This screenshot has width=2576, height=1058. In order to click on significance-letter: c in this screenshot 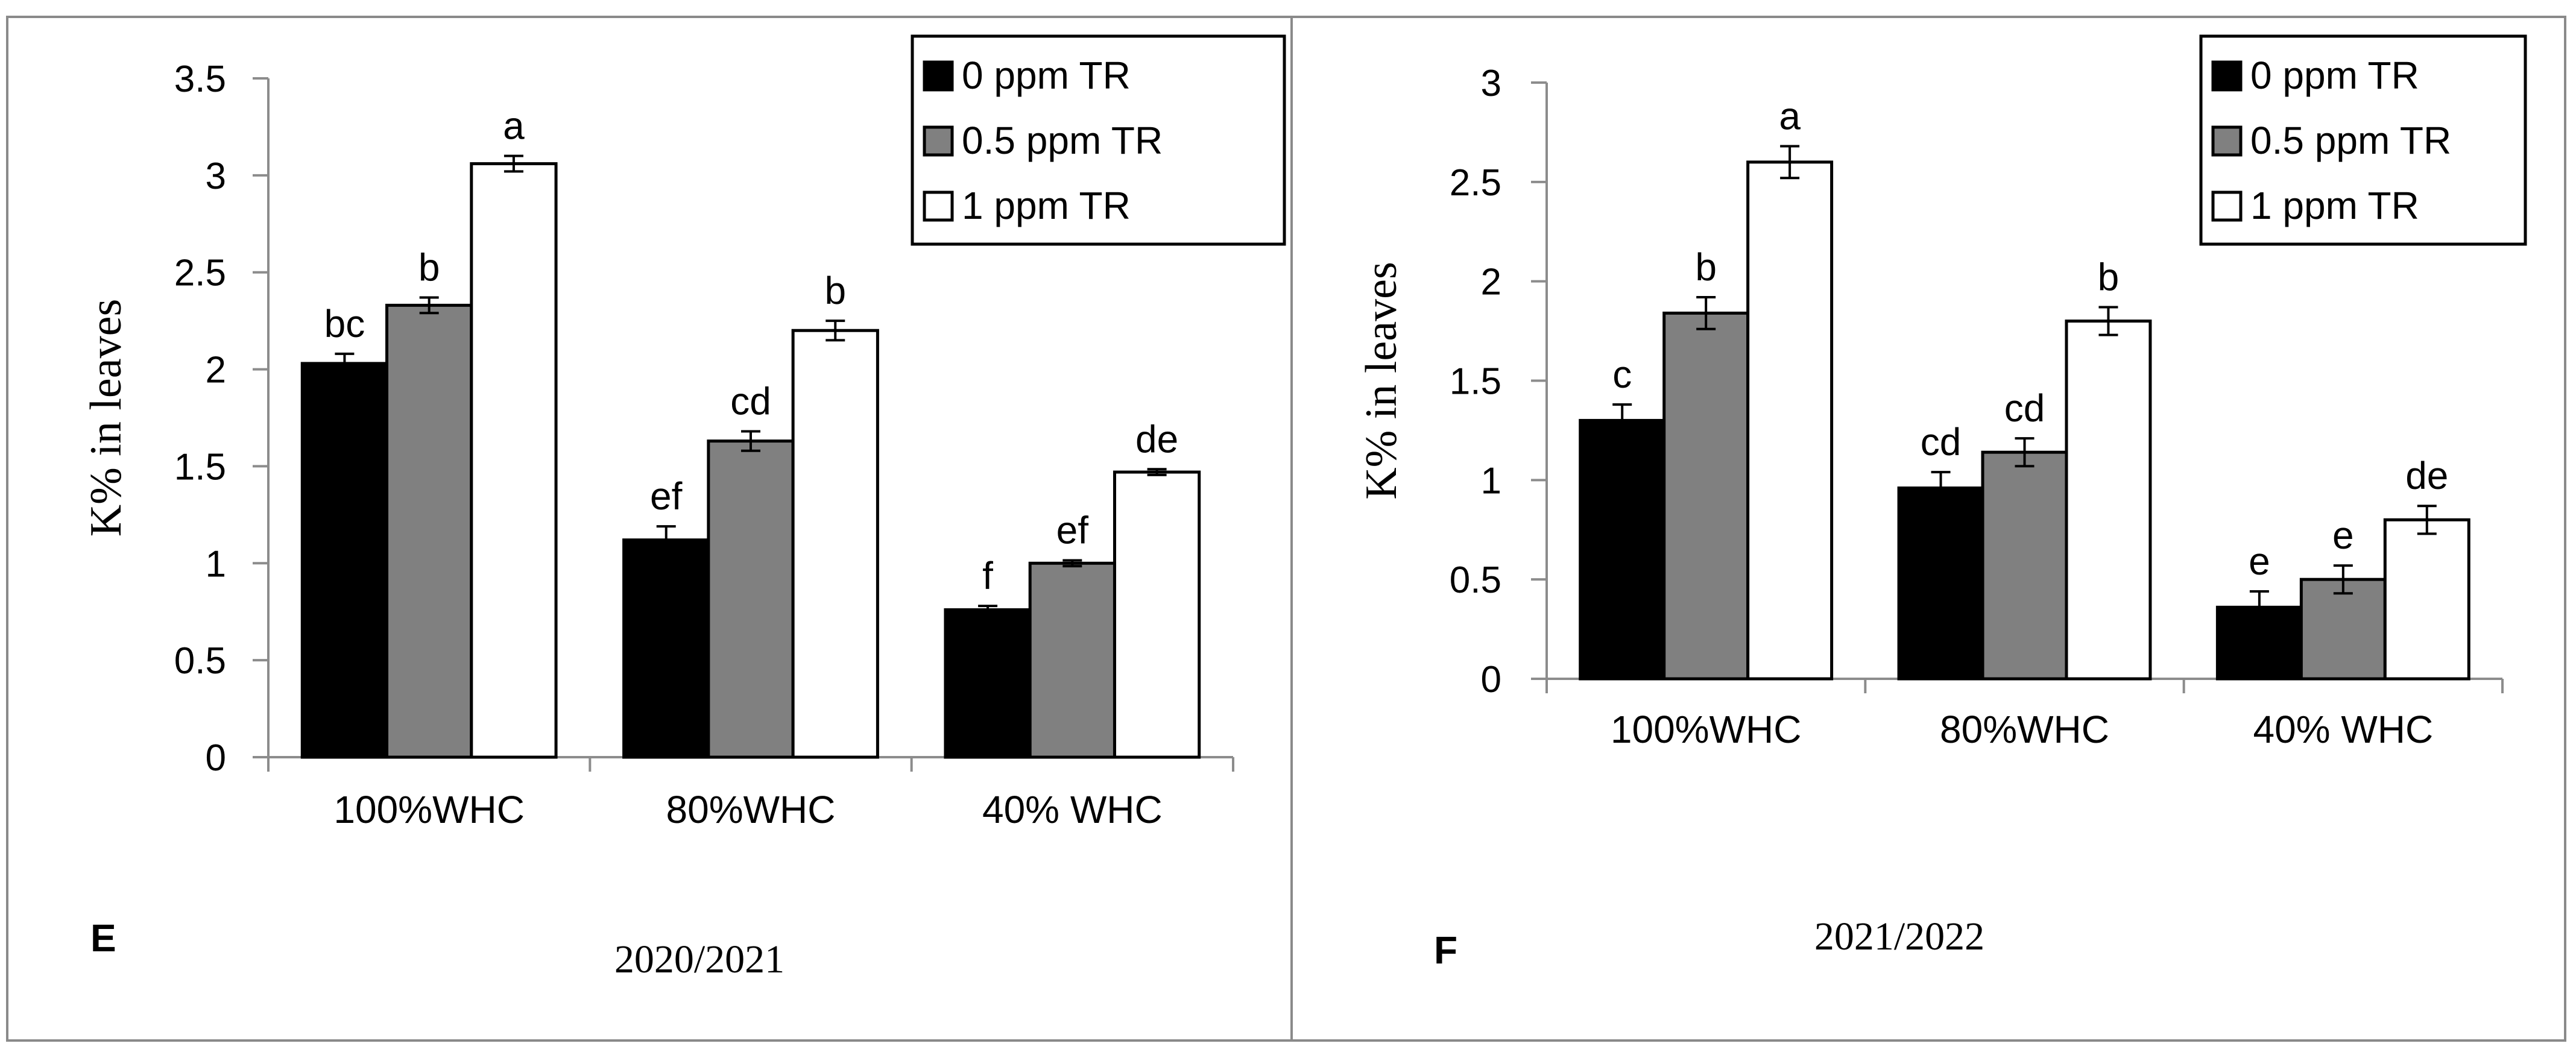, I will do `click(1622, 374)`.